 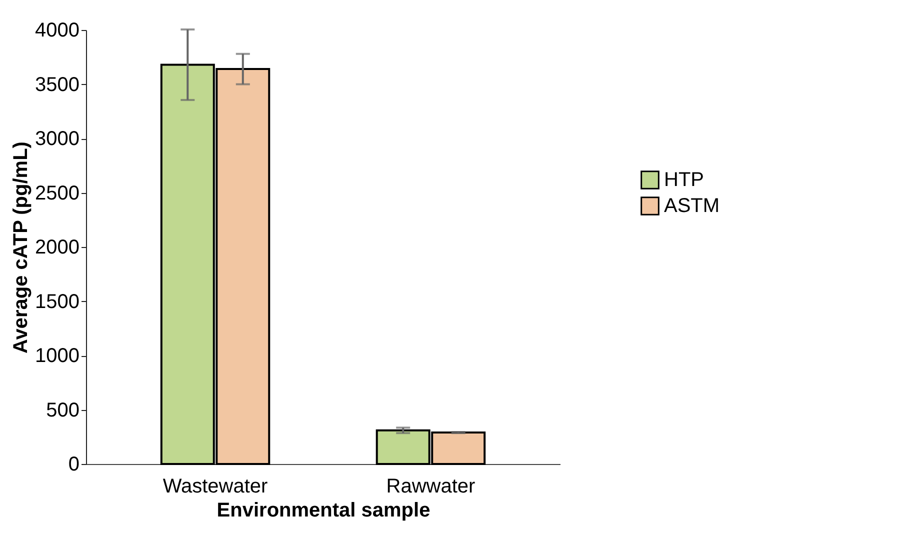 I want to click on y-tick-label: 4000, so click(x=57, y=31).